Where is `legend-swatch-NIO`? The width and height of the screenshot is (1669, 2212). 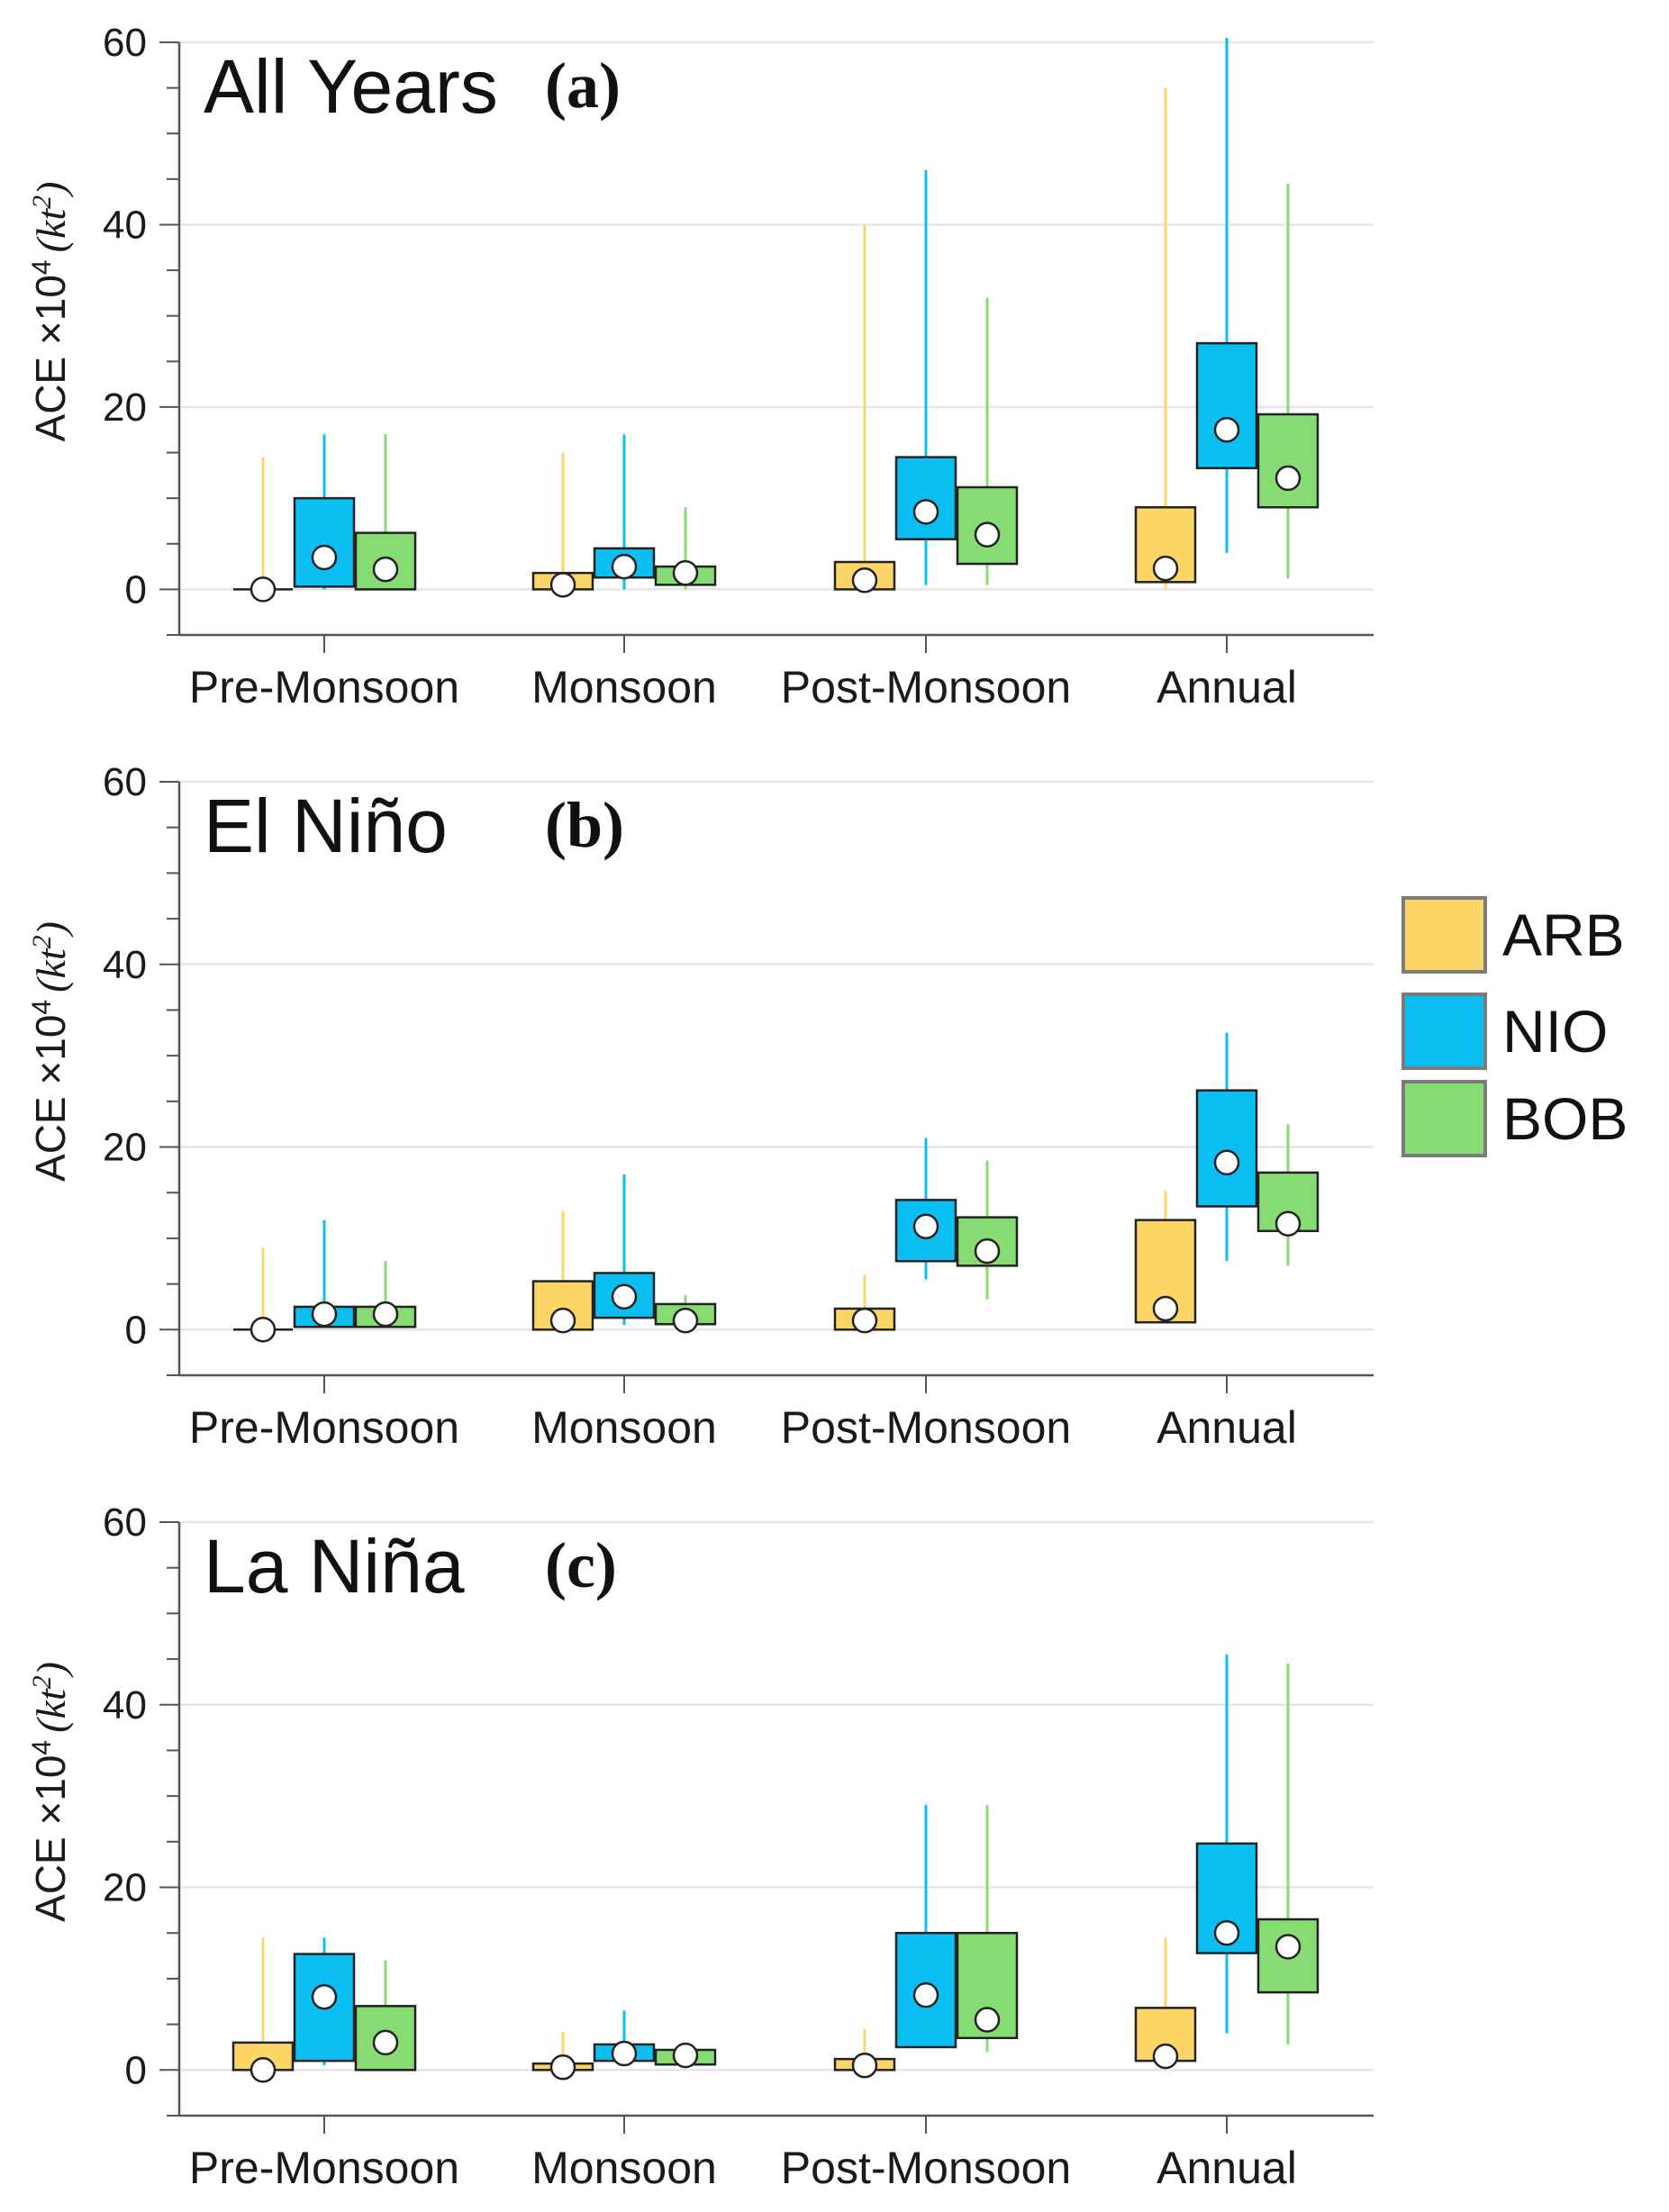
legend-swatch-NIO is located at coordinates (1444, 1031).